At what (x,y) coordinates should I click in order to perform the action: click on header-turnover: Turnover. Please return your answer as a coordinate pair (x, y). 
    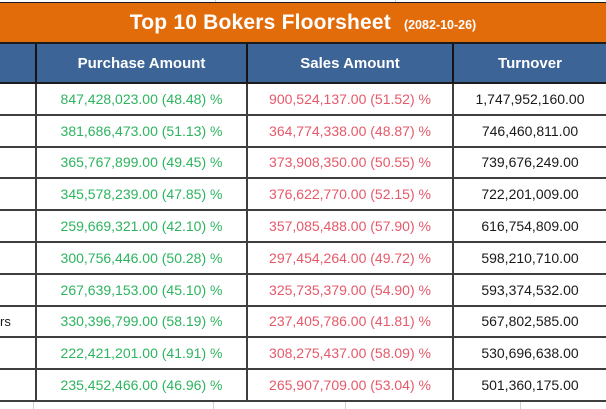
    Looking at the image, I should click on (530, 63).